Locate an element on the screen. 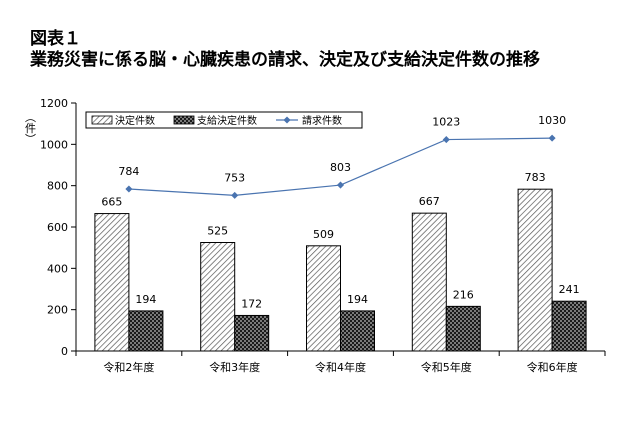 This screenshot has height=425, width=640. x-tick-label: 令和2年度 is located at coordinates (128, 367).